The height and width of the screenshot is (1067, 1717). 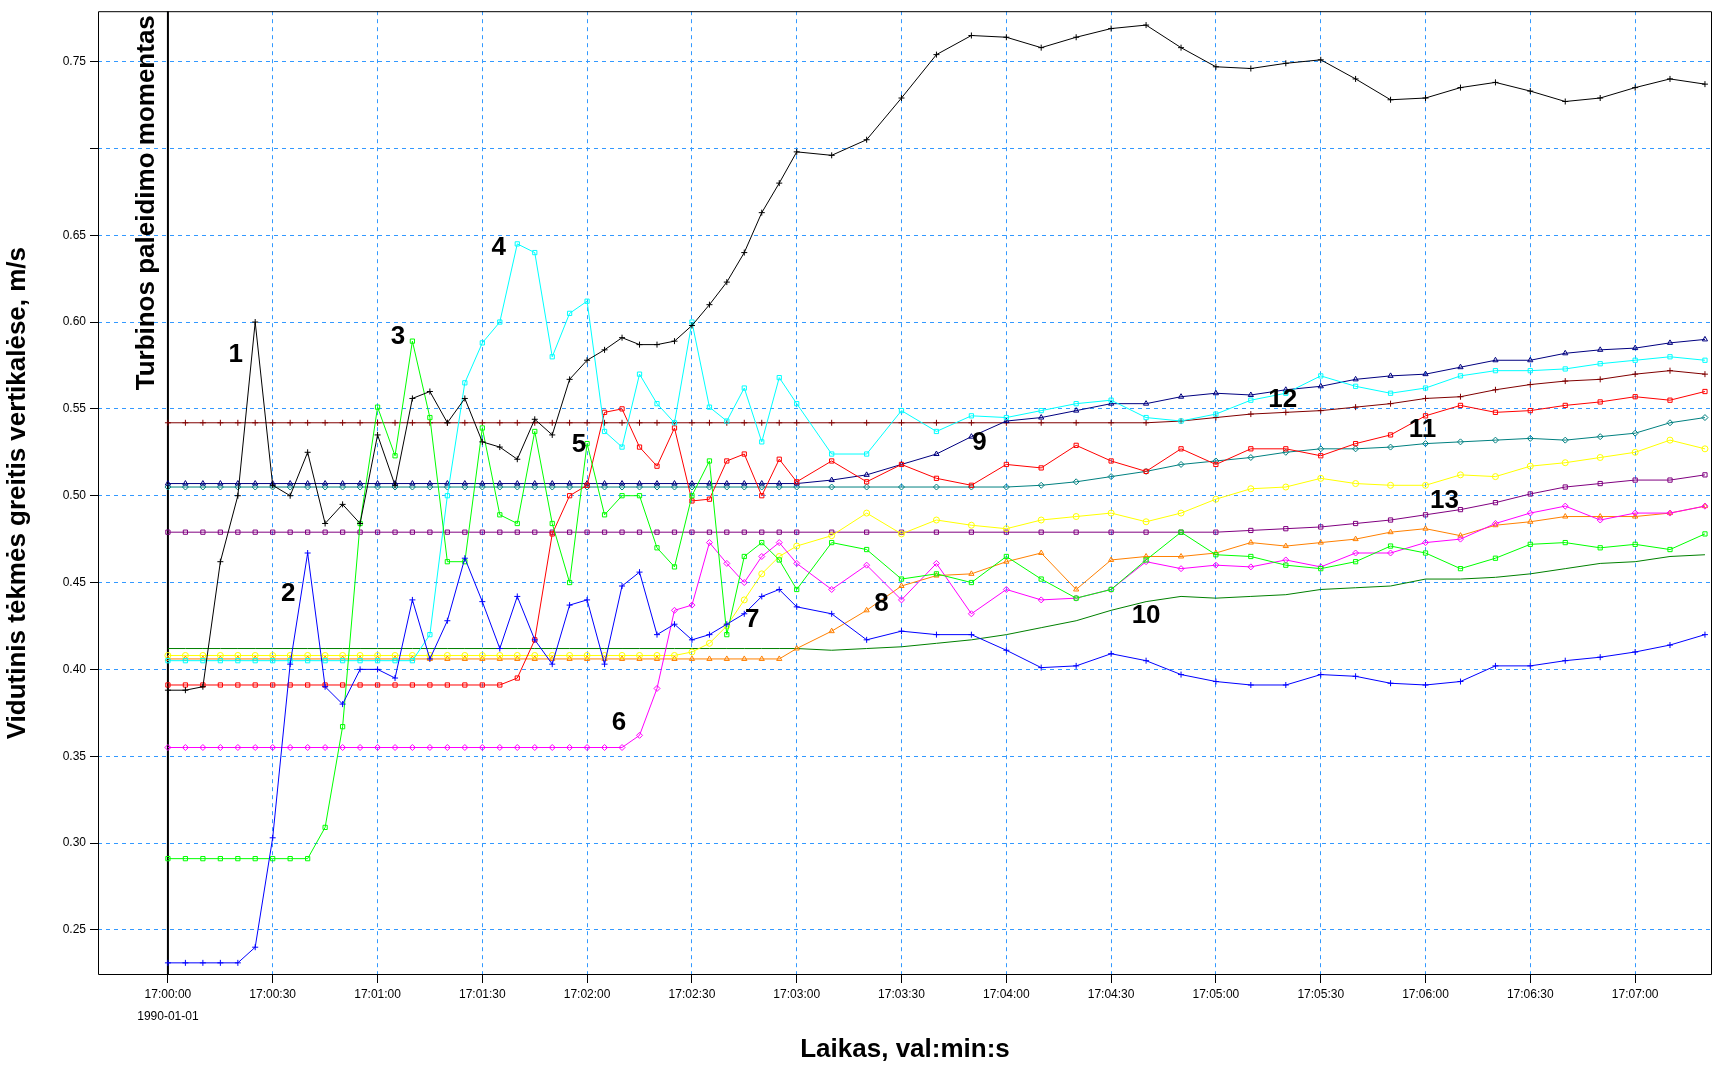 I want to click on x-tick-label: 17:03:00, so click(x=797, y=993).